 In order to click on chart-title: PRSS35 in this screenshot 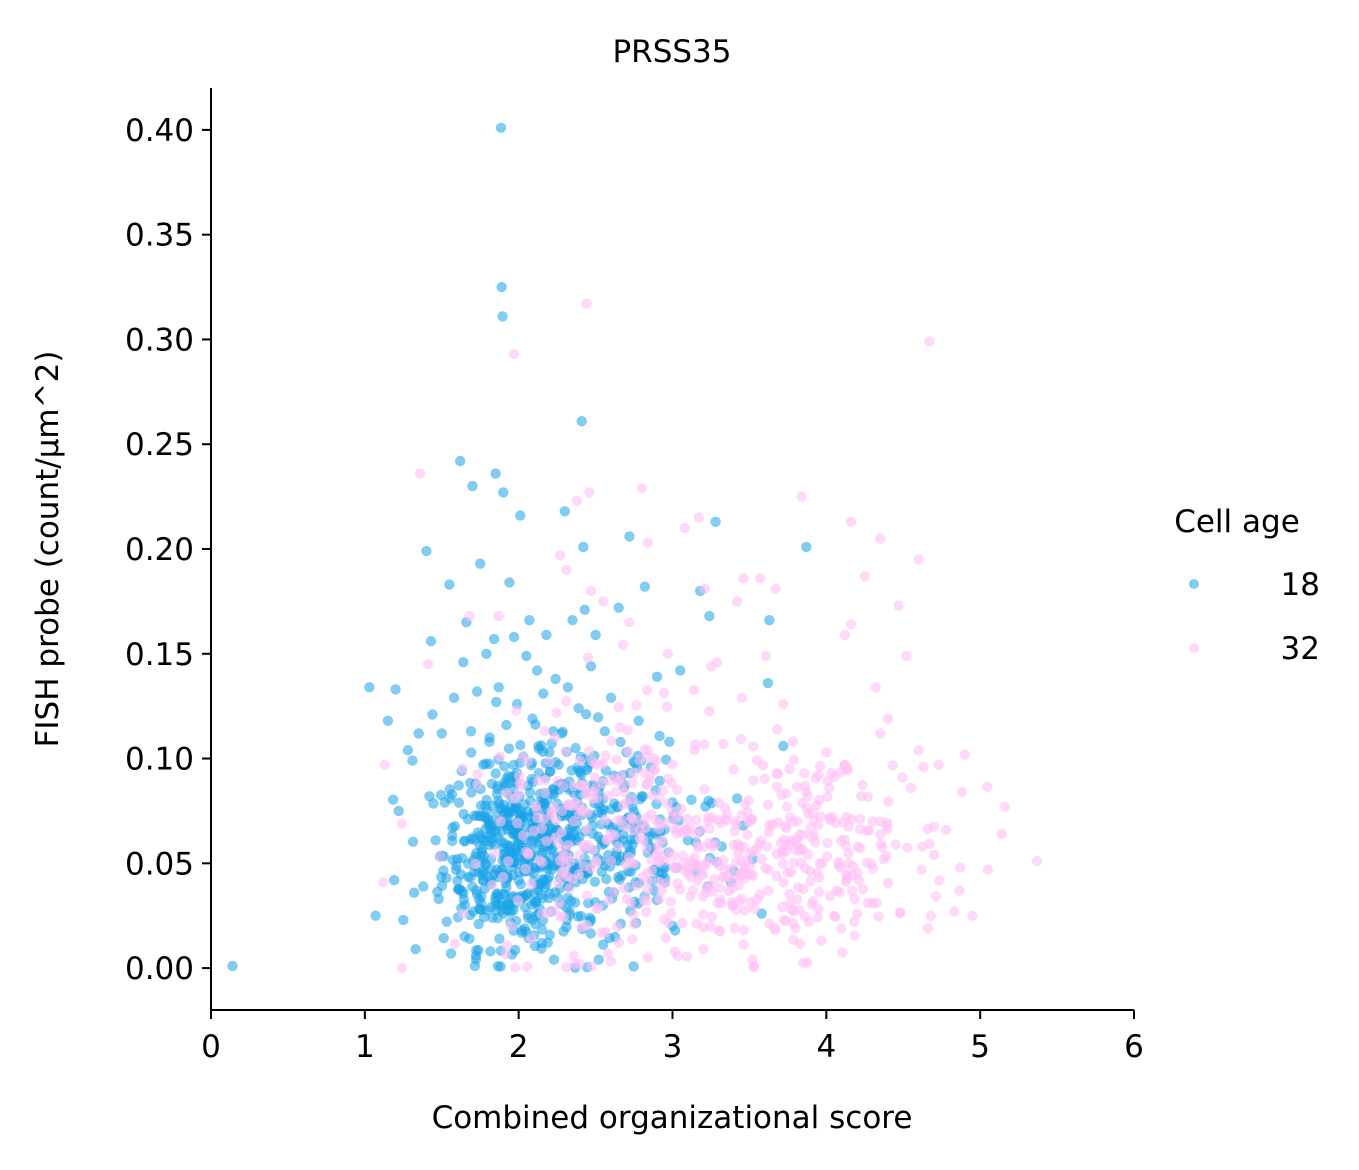, I will do `click(671, 52)`.